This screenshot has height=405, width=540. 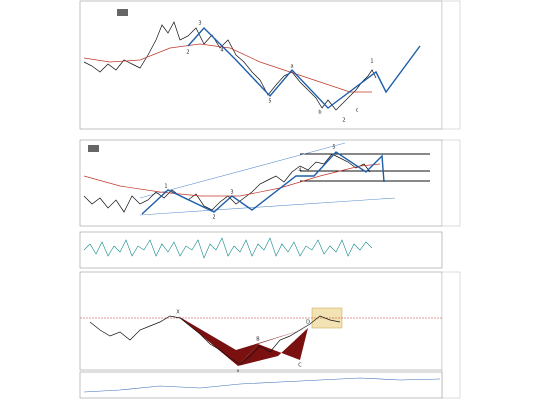 What do you see at coordinates (357, 111) in the screenshot?
I see `wave-label: c` at bounding box center [357, 111].